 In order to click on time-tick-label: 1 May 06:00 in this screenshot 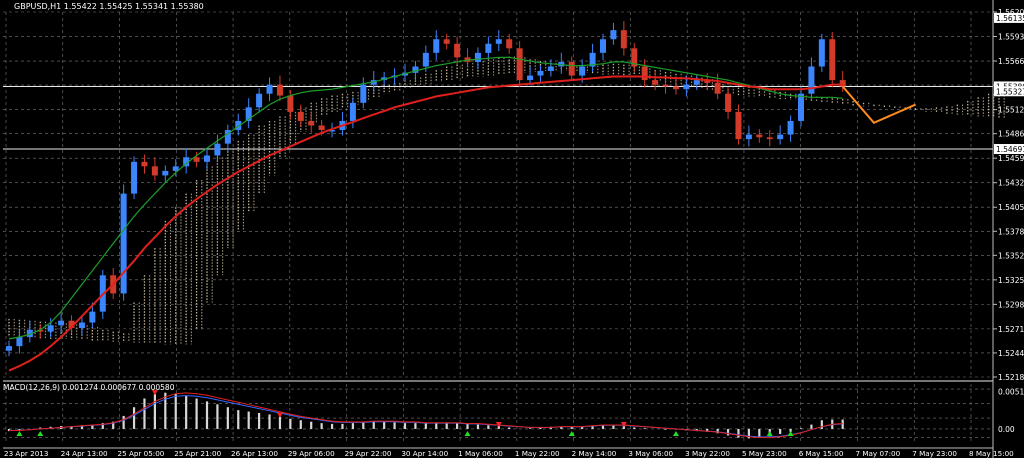, I will do `click(480, 453)`.